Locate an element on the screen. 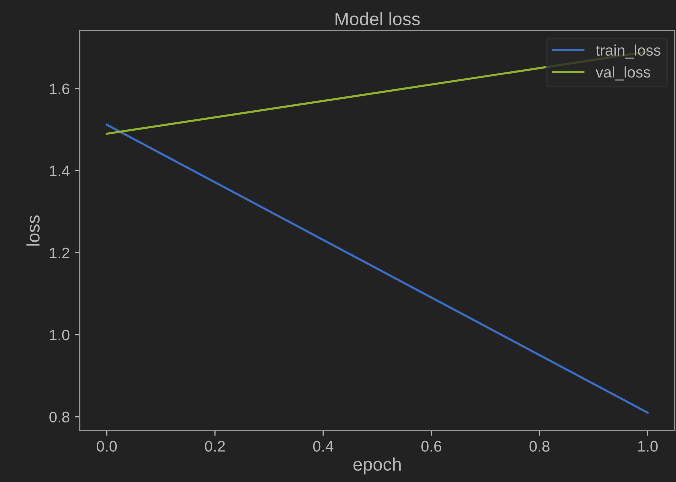 This screenshot has width=676, height=482. x-tick-label: 0.0 is located at coordinates (107, 446).